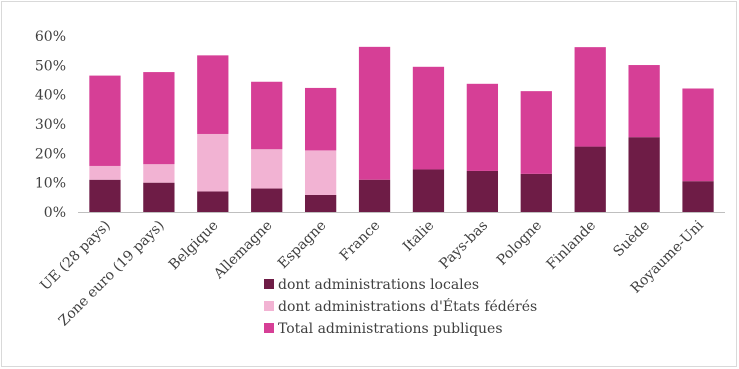  I want to click on x-tick-label: Suède, so click(631, 239).